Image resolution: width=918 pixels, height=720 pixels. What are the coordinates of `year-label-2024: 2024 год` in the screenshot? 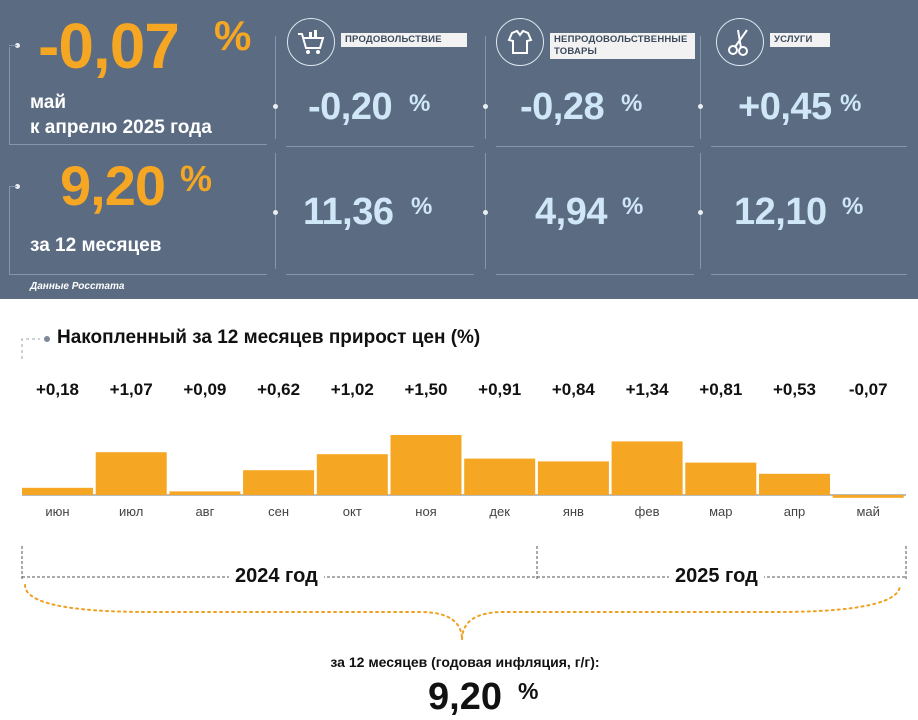 It's located at (276, 576).